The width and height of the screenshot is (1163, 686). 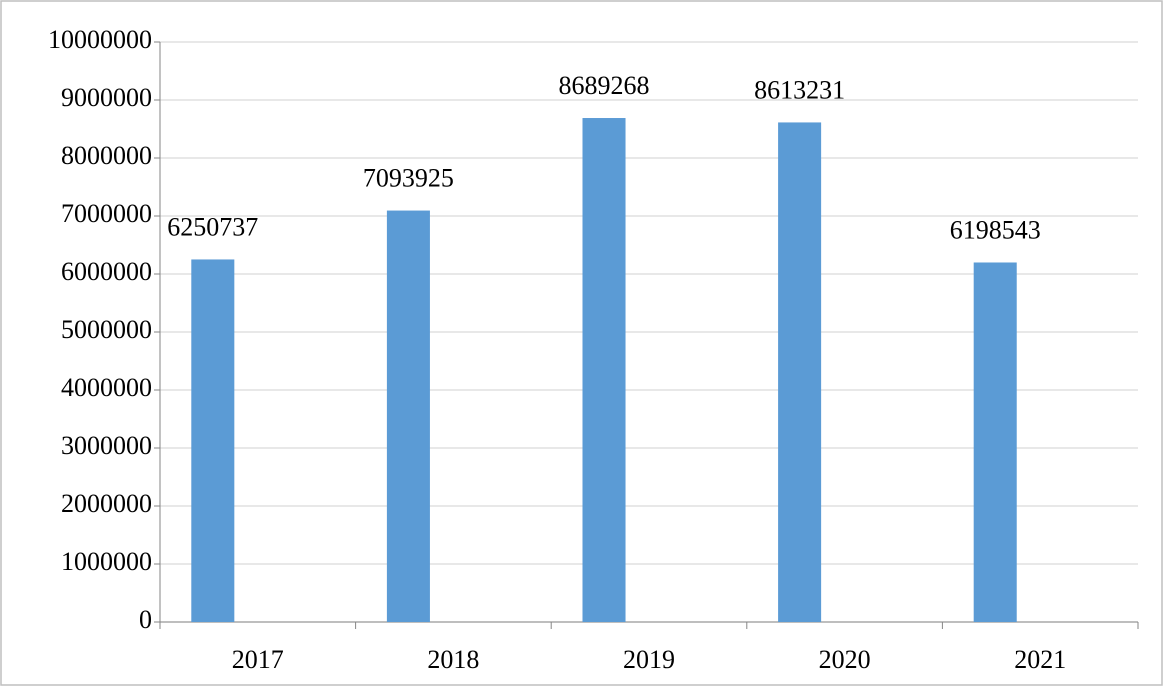 What do you see at coordinates (100, 39) in the screenshot?
I see `y-tick-label: 10000000` at bounding box center [100, 39].